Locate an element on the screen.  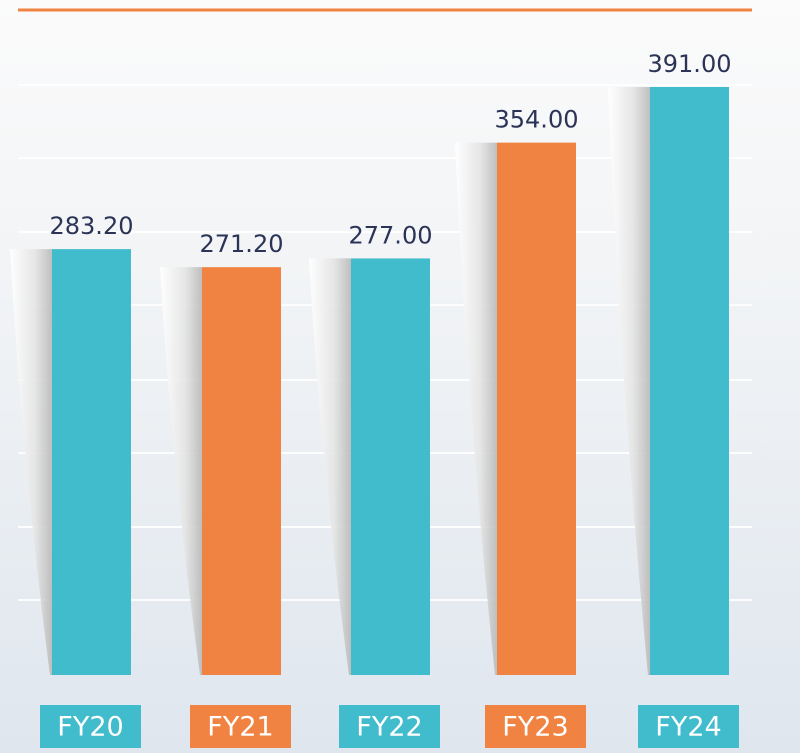
x-tick-label: FY22 is located at coordinates (389, 727).